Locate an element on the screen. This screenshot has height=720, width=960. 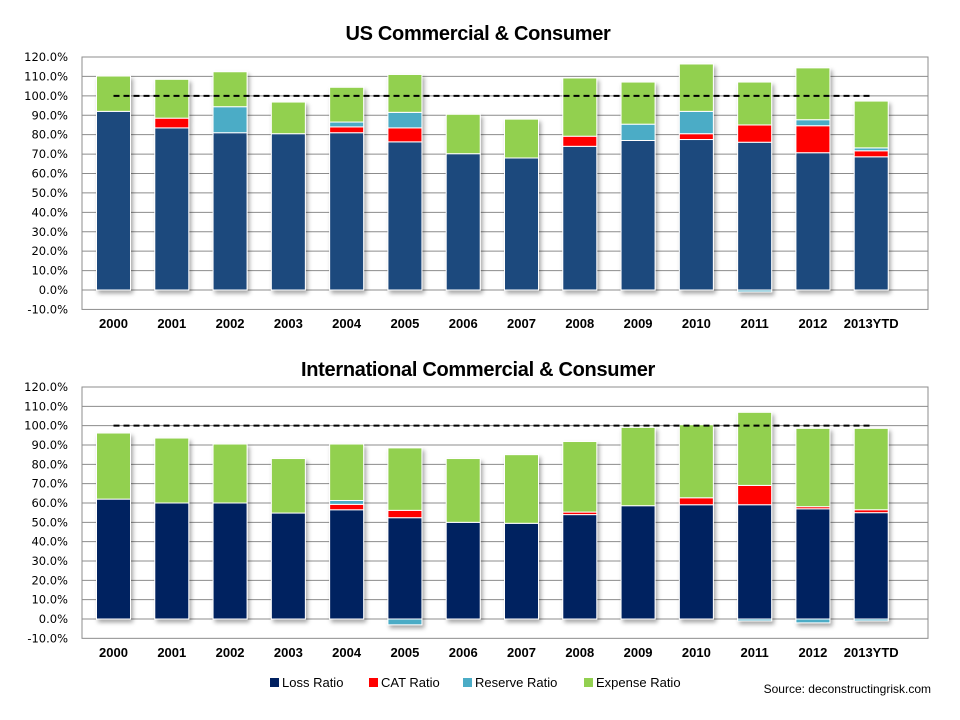
bar-expense-2004 is located at coordinates (347, 472).